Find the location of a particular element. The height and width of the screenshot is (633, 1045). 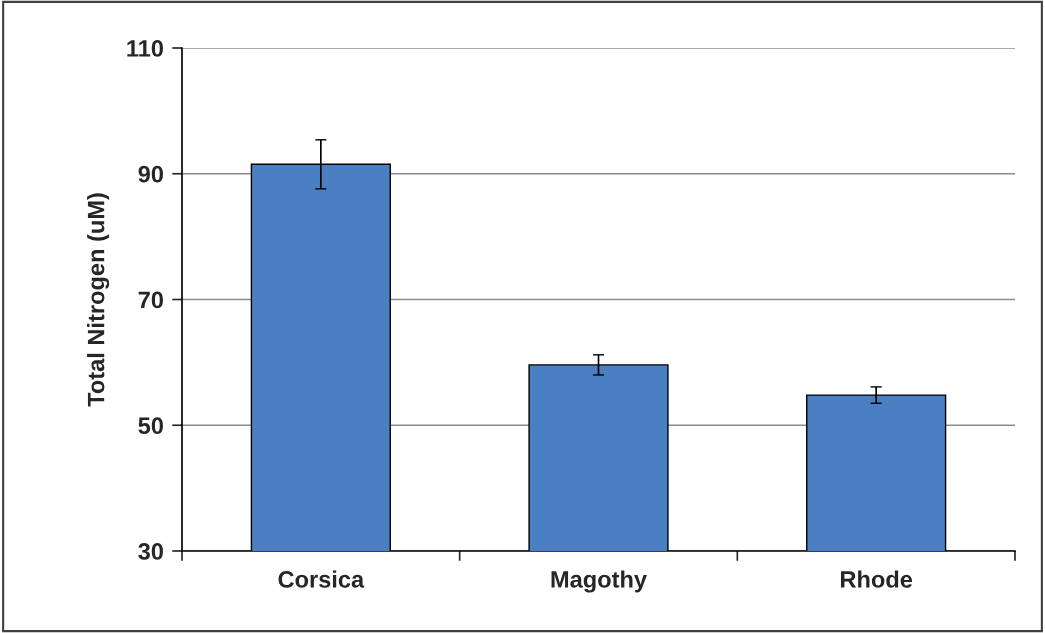

y-tick-label: 90 is located at coordinates (150, 174).